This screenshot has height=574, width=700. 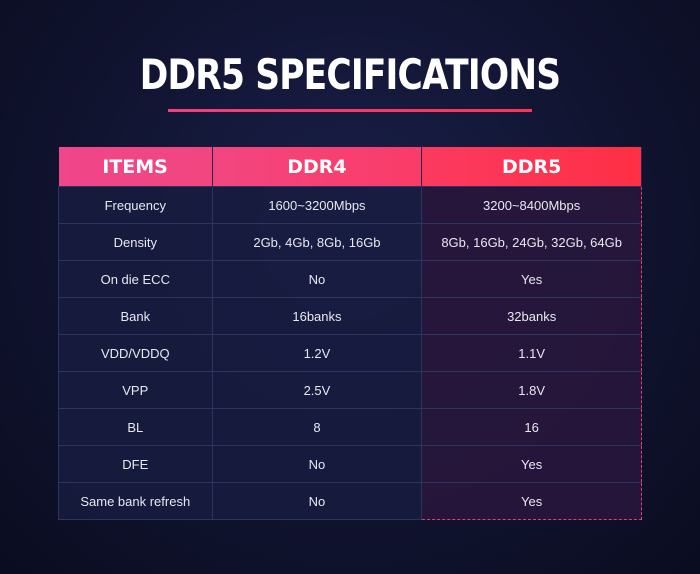 I want to click on table-cell: BL, so click(x=135, y=427).